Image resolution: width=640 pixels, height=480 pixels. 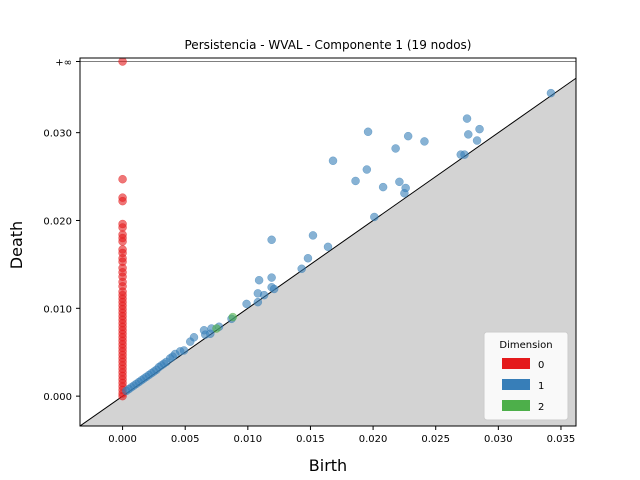 I want to click on x-tick-label: 0.020, so click(x=373, y=439).